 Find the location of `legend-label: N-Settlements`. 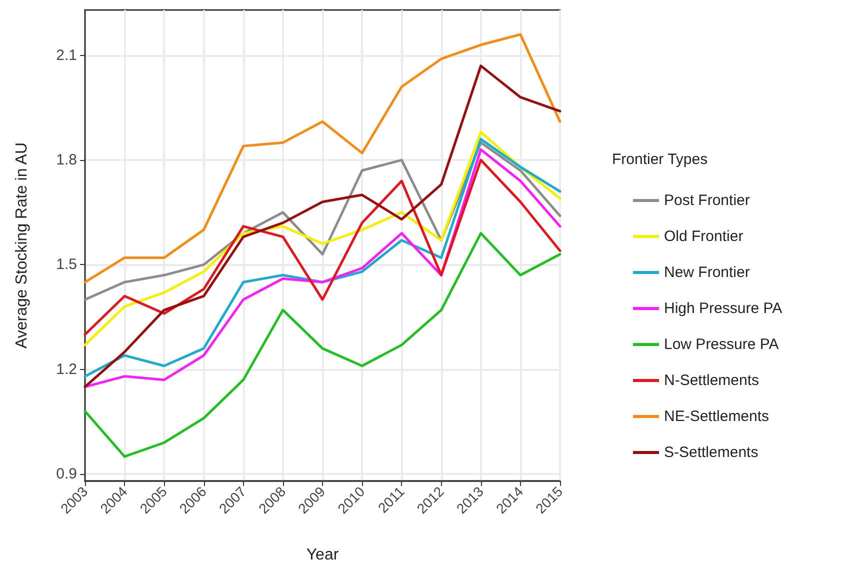

legend-label: N-Settlements is located at coordinates (712, 380).